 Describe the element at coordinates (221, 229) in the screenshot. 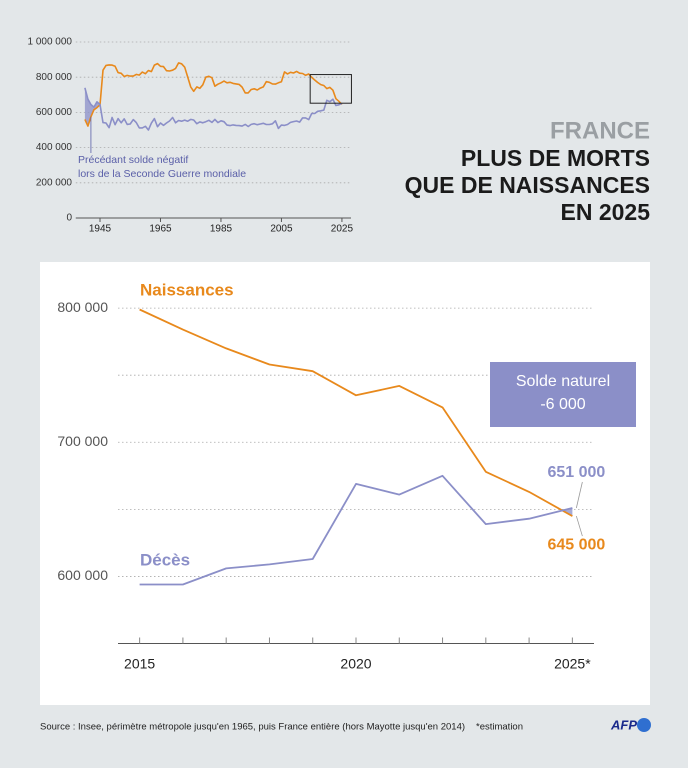

I see `x-tick-label: 1985` at that location.